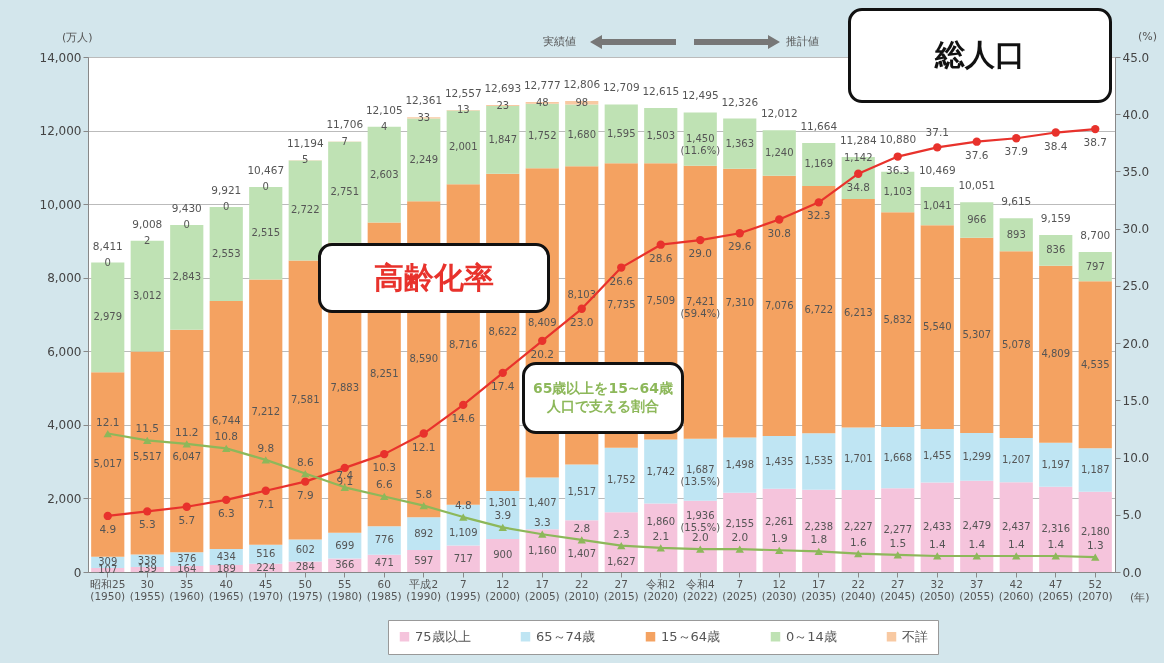 This screenshot has width=1164, height=663. What do you see at coordinates (266, 503) in the screenshot?
I see `data-label: 7.1` at bounding box center [266, 503].